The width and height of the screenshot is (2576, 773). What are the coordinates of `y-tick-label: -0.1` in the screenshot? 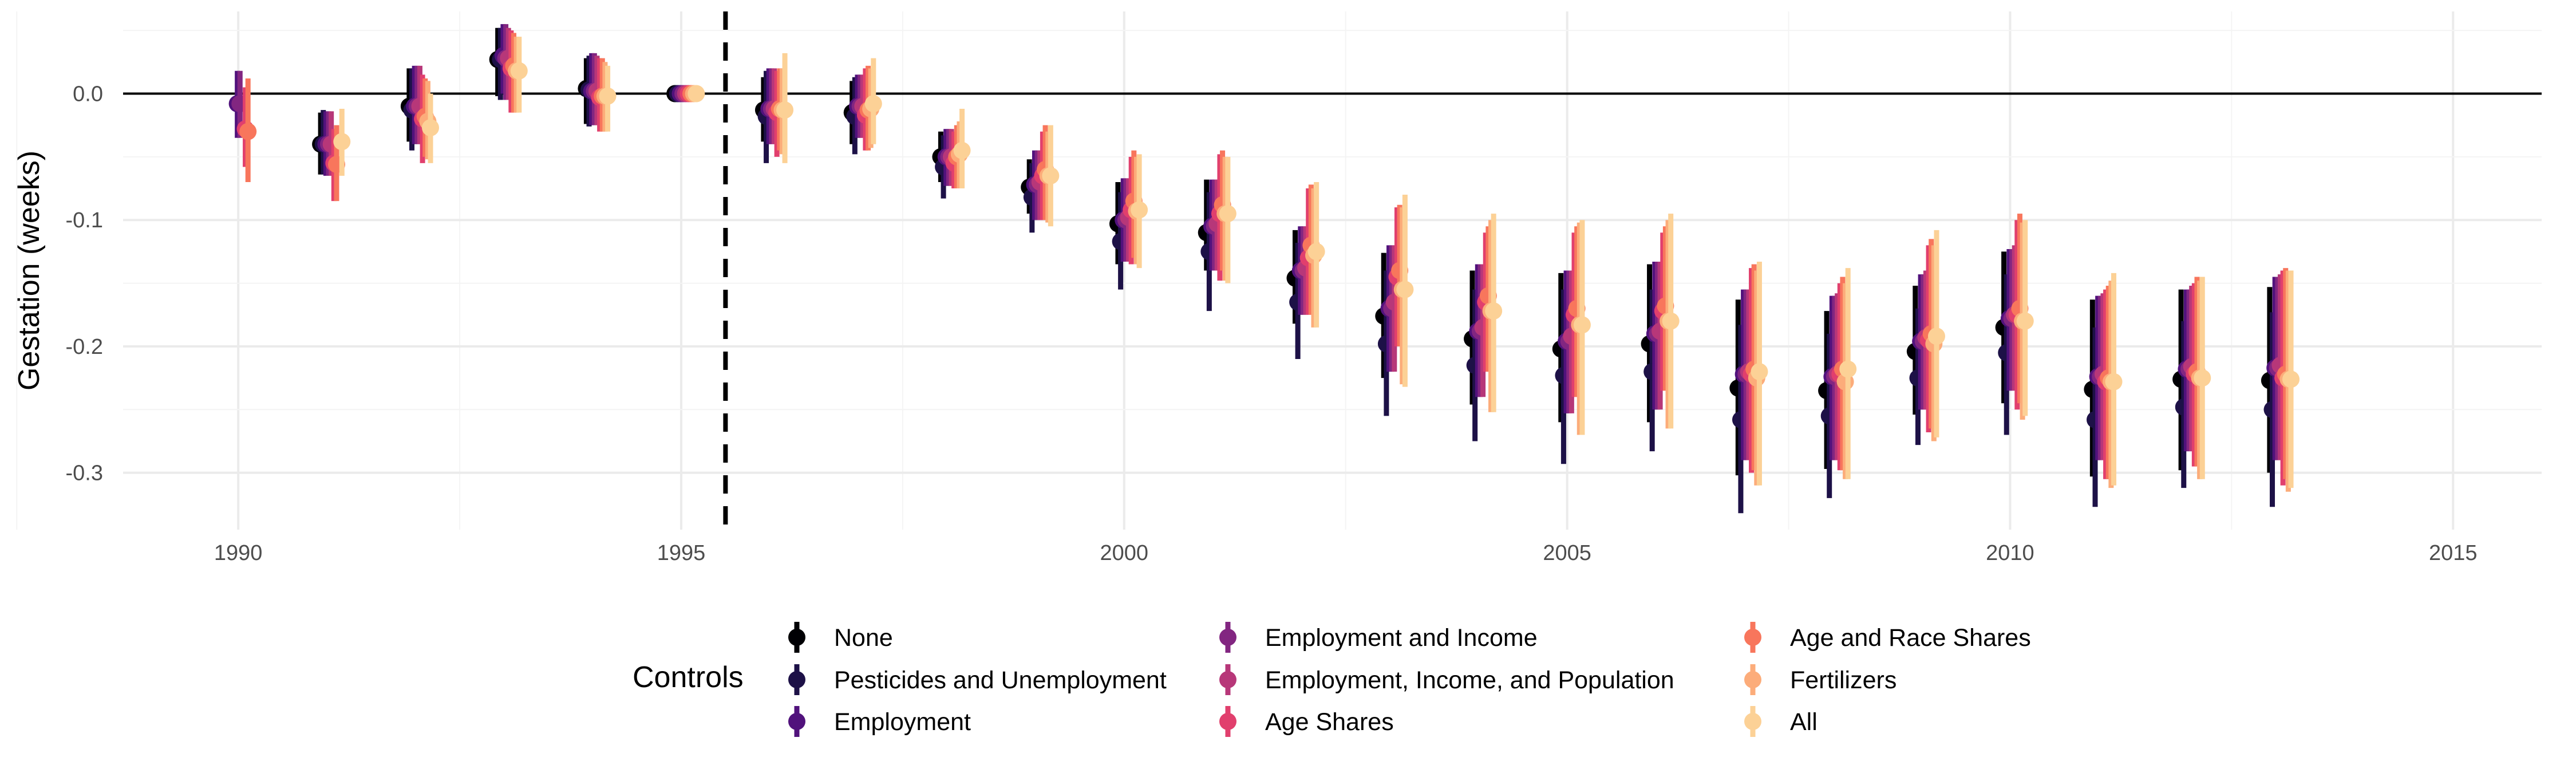 It's located at (84, 220).